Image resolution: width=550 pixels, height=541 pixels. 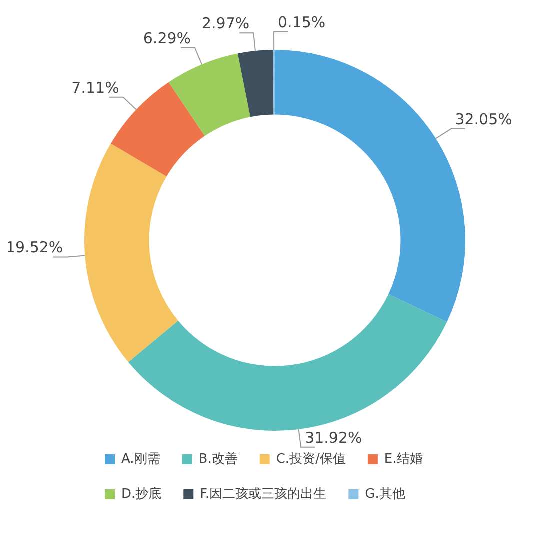 I want to click on data-label: 2.97%, so click(x=226, y=23).